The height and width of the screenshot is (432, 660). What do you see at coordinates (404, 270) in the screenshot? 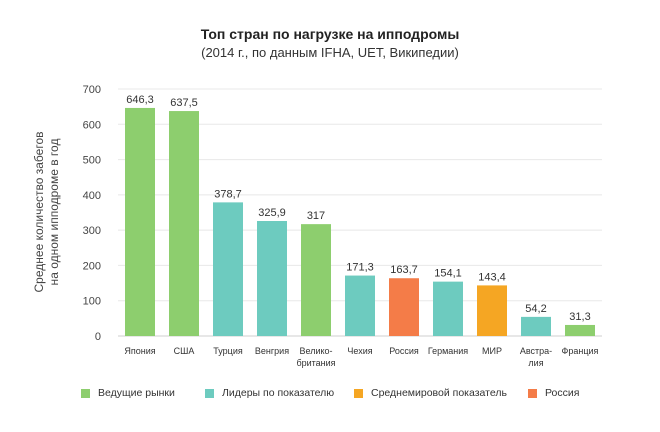
I see `bar-value-label: 163,7` at bounding box center [404, 270].